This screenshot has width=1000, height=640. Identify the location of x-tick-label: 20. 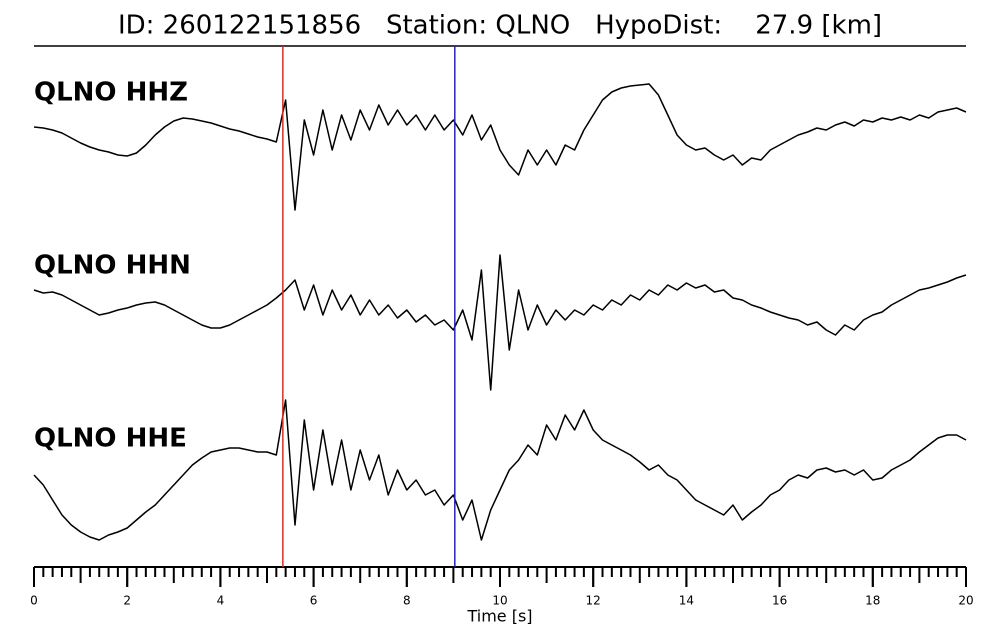
(965, 601).